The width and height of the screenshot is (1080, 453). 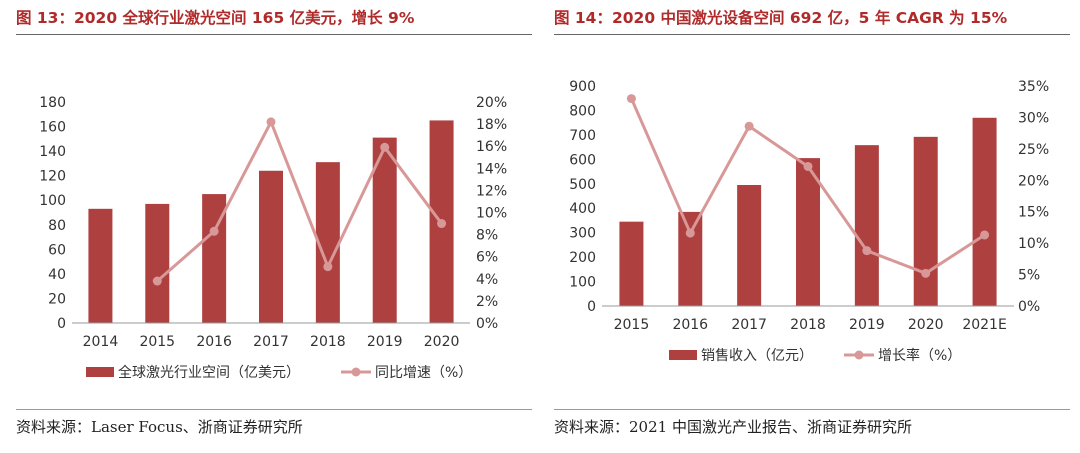 I want to click on source-note: 资料来源：2021 中国激光产业报告、浙商证券研究所, so click(x=733, y=427).